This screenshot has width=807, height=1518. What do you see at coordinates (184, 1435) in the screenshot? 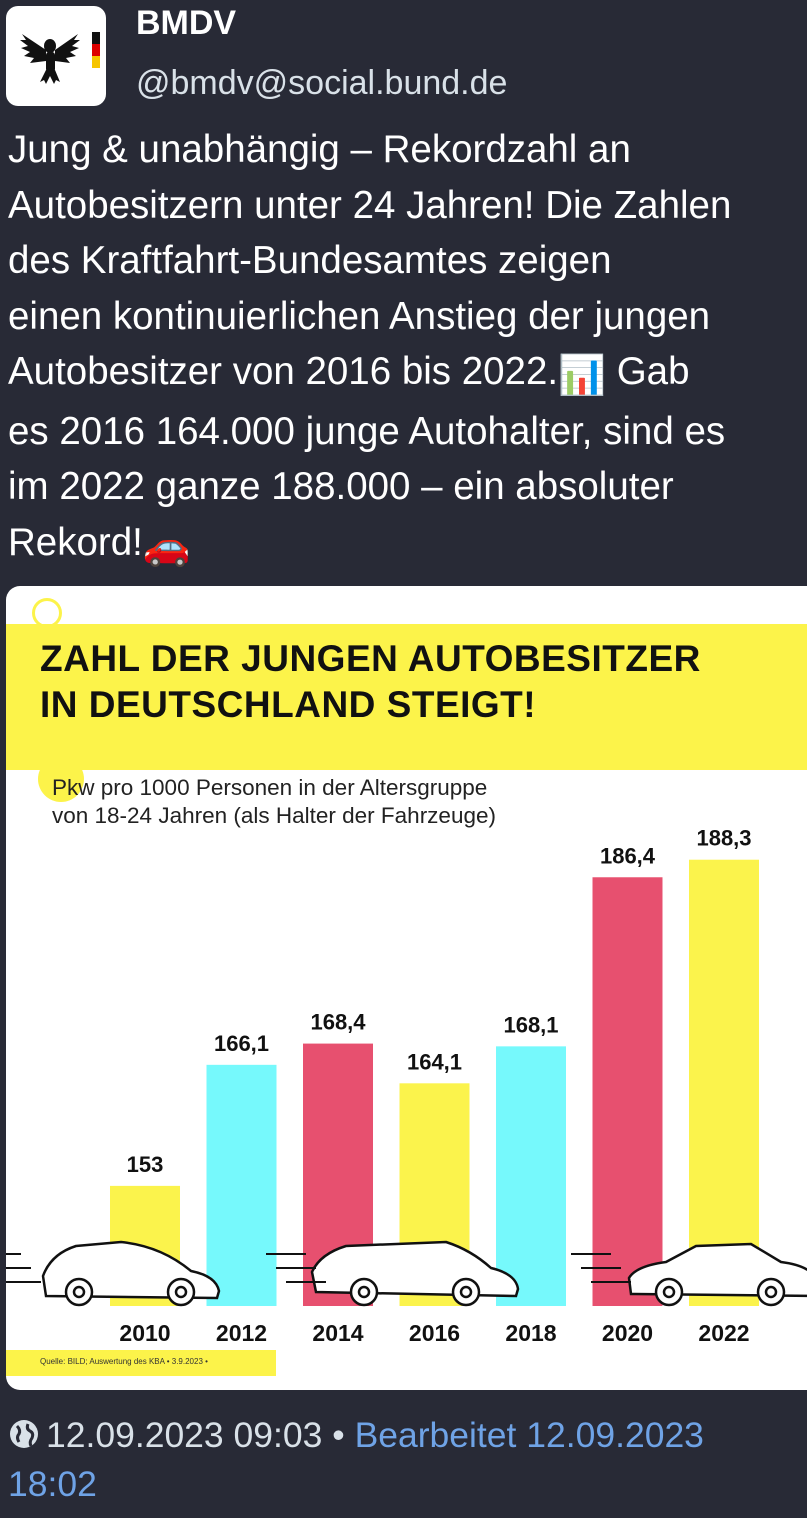
I see `post-timestamp: 12.09.2023 09:03` at bounding box center [184, 1435].